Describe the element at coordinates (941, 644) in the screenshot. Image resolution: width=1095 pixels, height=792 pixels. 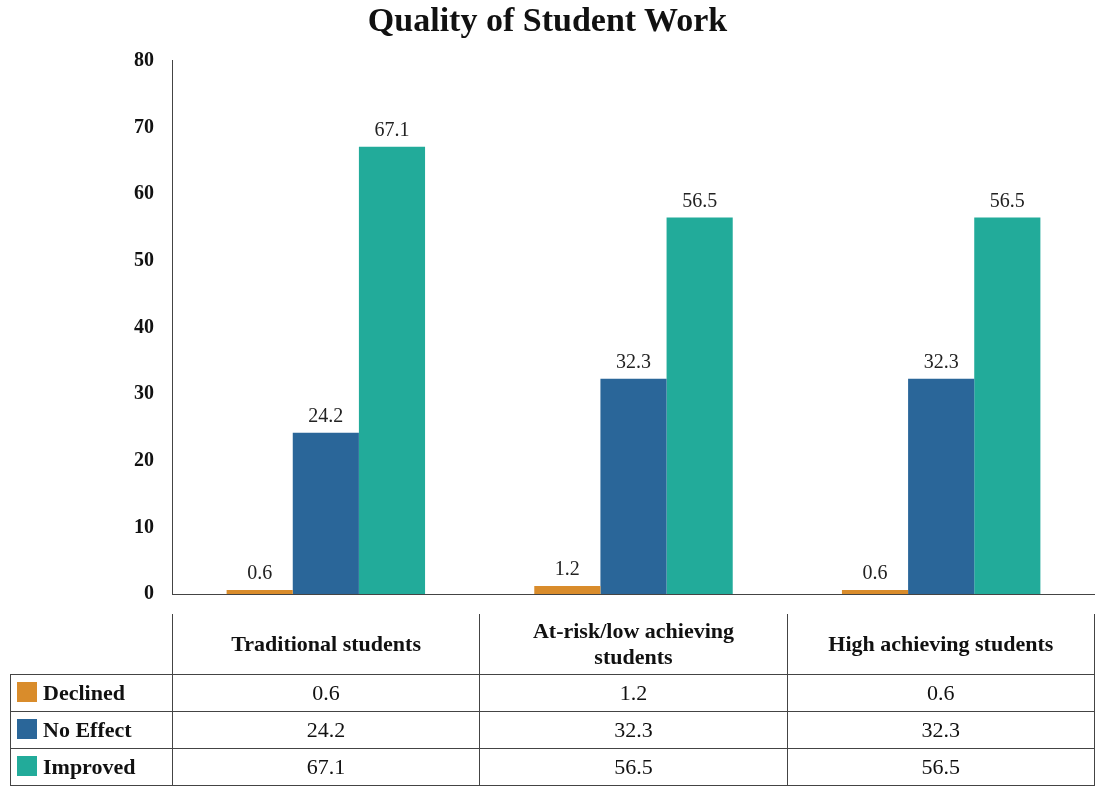
I see `x-tick-label: High achieving students` at that location.